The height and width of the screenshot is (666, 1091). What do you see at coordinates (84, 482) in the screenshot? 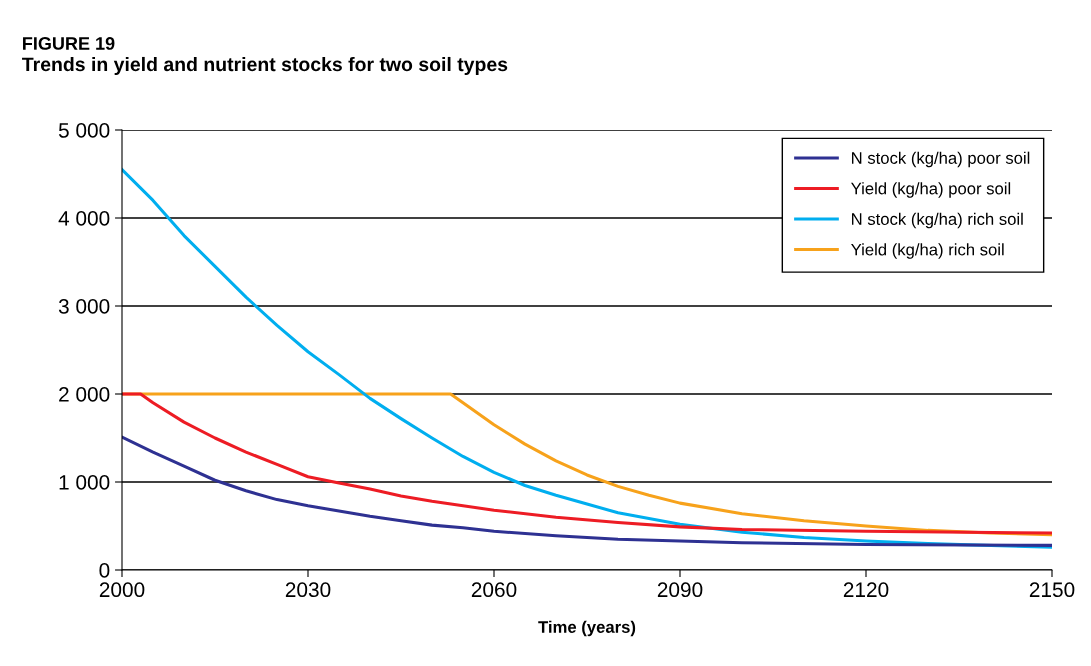
I see `y-tick-label: 1 000` at bounding box center [84, 482].